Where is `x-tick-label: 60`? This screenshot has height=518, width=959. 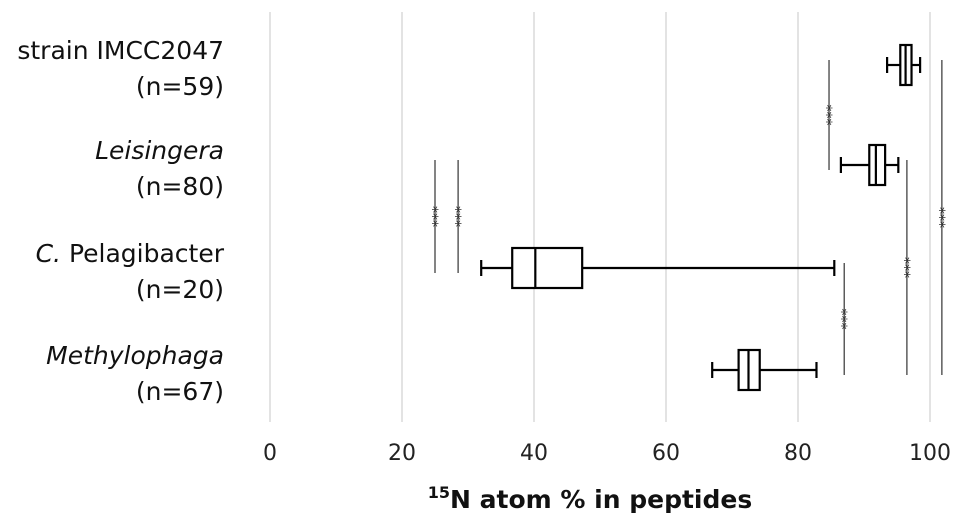
x-tick-label: 60 is located at coordinates (666, 453).